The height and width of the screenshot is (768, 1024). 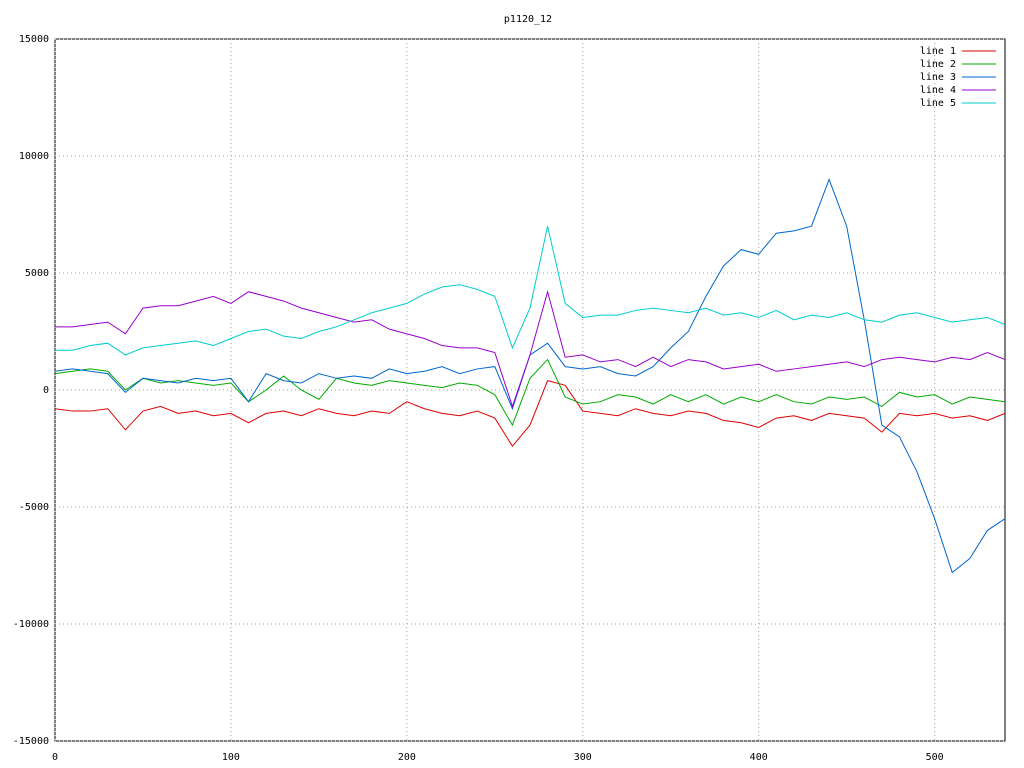 I want to click on x-tick-label: 100, so click(x=231, y=757).